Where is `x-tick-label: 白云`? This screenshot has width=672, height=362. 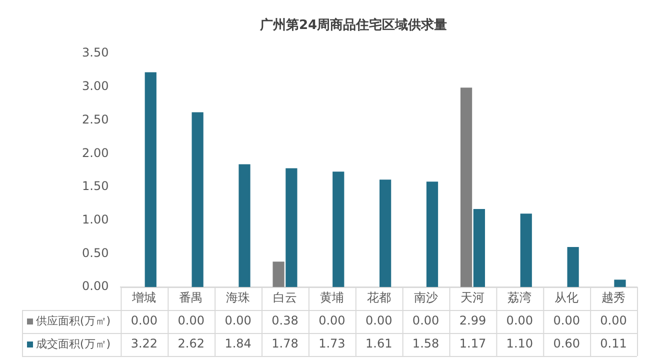 x-tick-label: 白云 is located at coordinates (284, 297).